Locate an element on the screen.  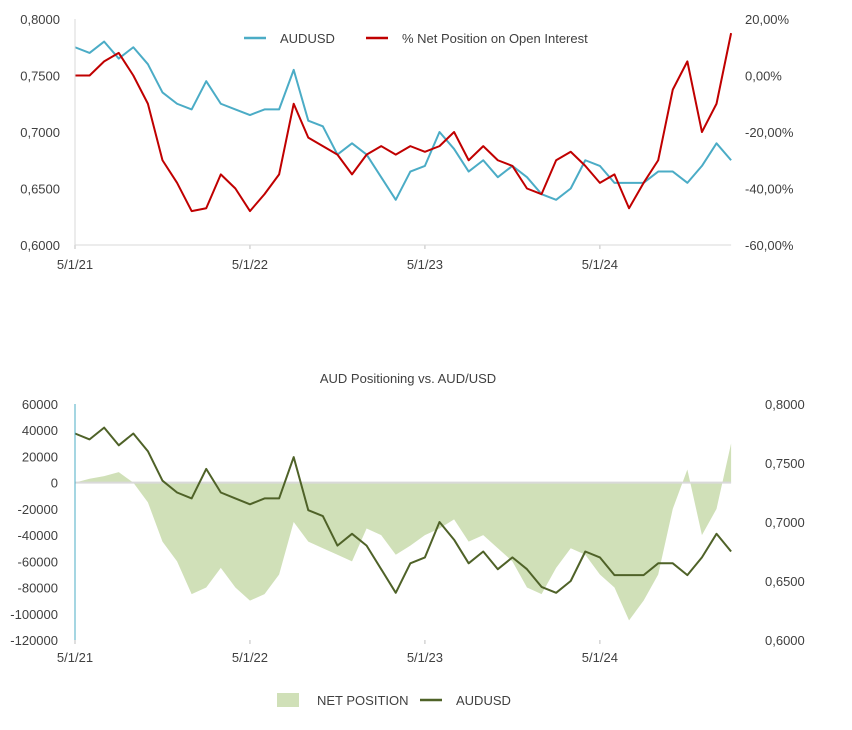
legend: AUDUSD % Net Position on Open Interest is located at coordinates (416, 38).